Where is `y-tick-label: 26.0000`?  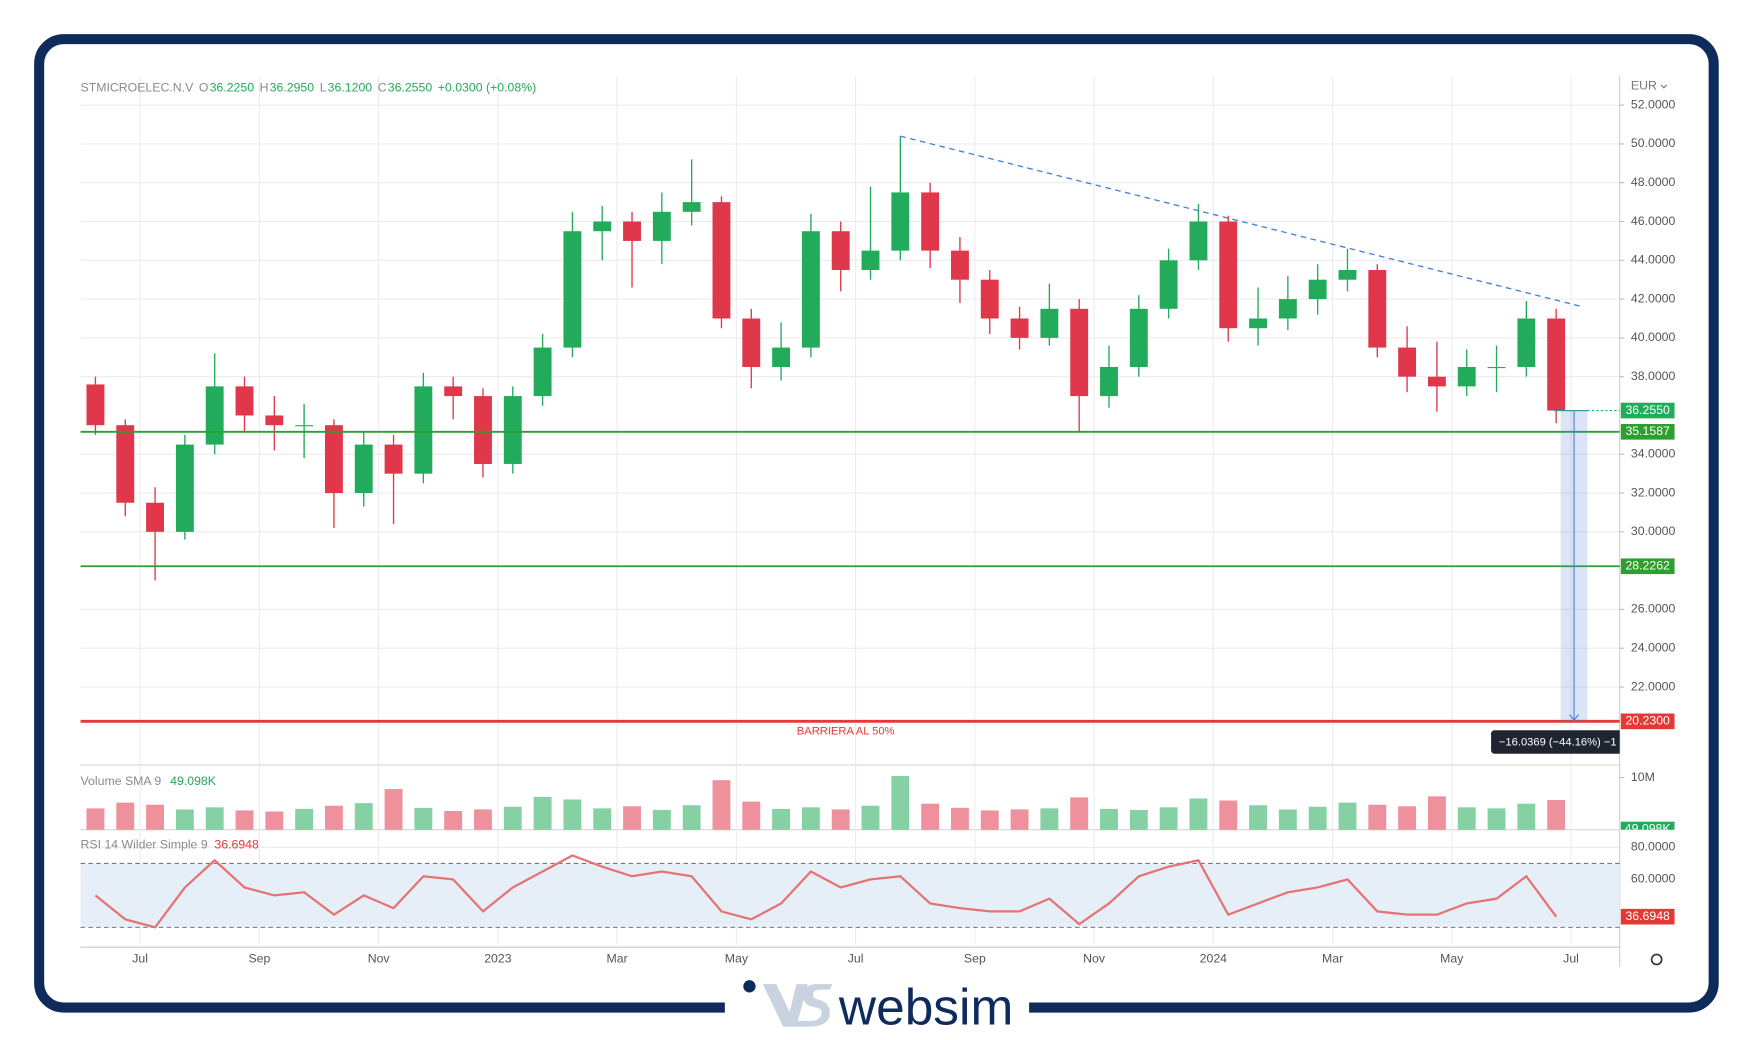
y-tick-label: 26.0000 is located at coordinates (1653, 609).